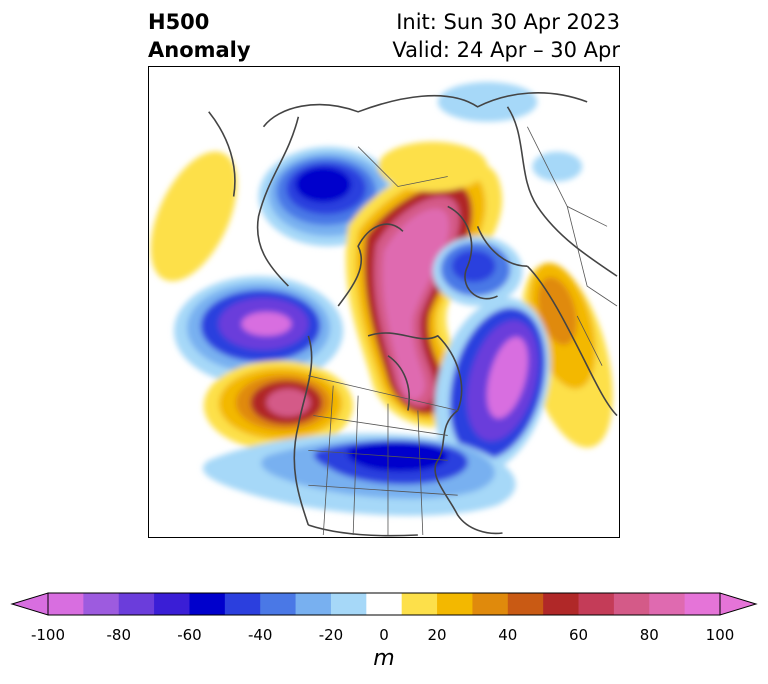  I want to click on colorbar-tick-label: -20, so click(331, 635).